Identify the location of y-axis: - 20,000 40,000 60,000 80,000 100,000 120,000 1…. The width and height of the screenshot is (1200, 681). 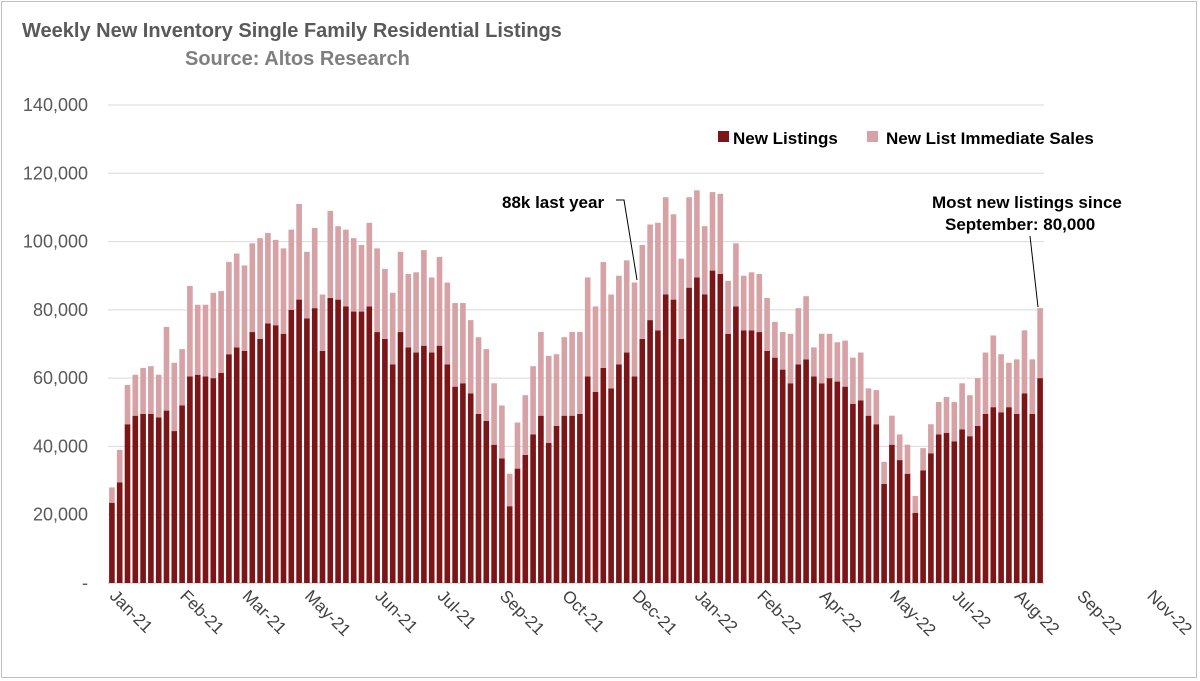
(55, 344).